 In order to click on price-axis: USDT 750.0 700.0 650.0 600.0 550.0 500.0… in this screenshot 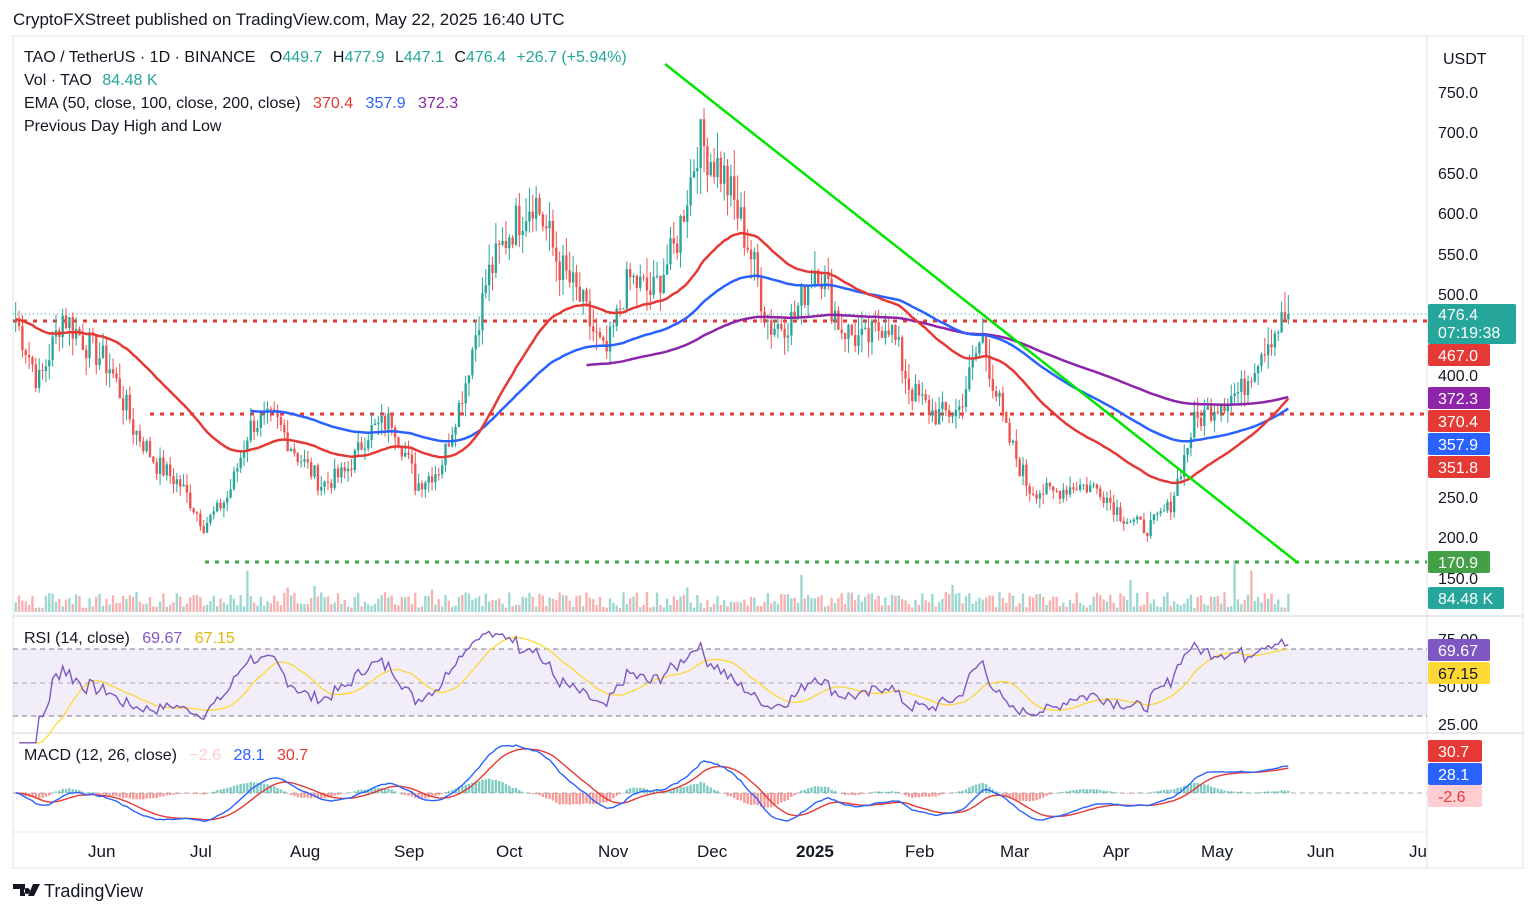, I will do `click(1462, 392)`.